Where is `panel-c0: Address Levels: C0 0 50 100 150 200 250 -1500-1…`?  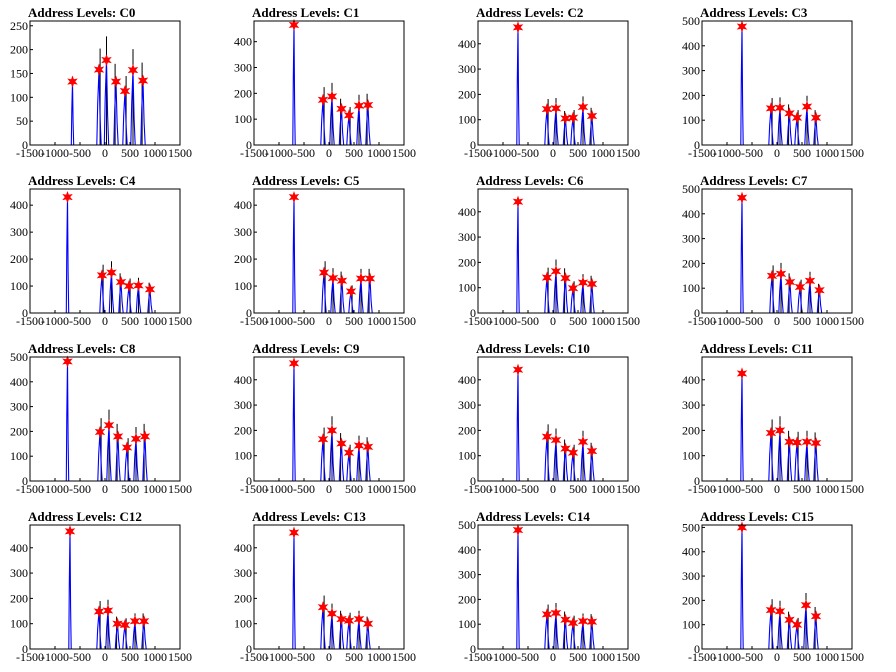
panel-c0: Address Levels: C0 0 50 100 150 200 250 -1500-1… is located at coordinates (101, 82).